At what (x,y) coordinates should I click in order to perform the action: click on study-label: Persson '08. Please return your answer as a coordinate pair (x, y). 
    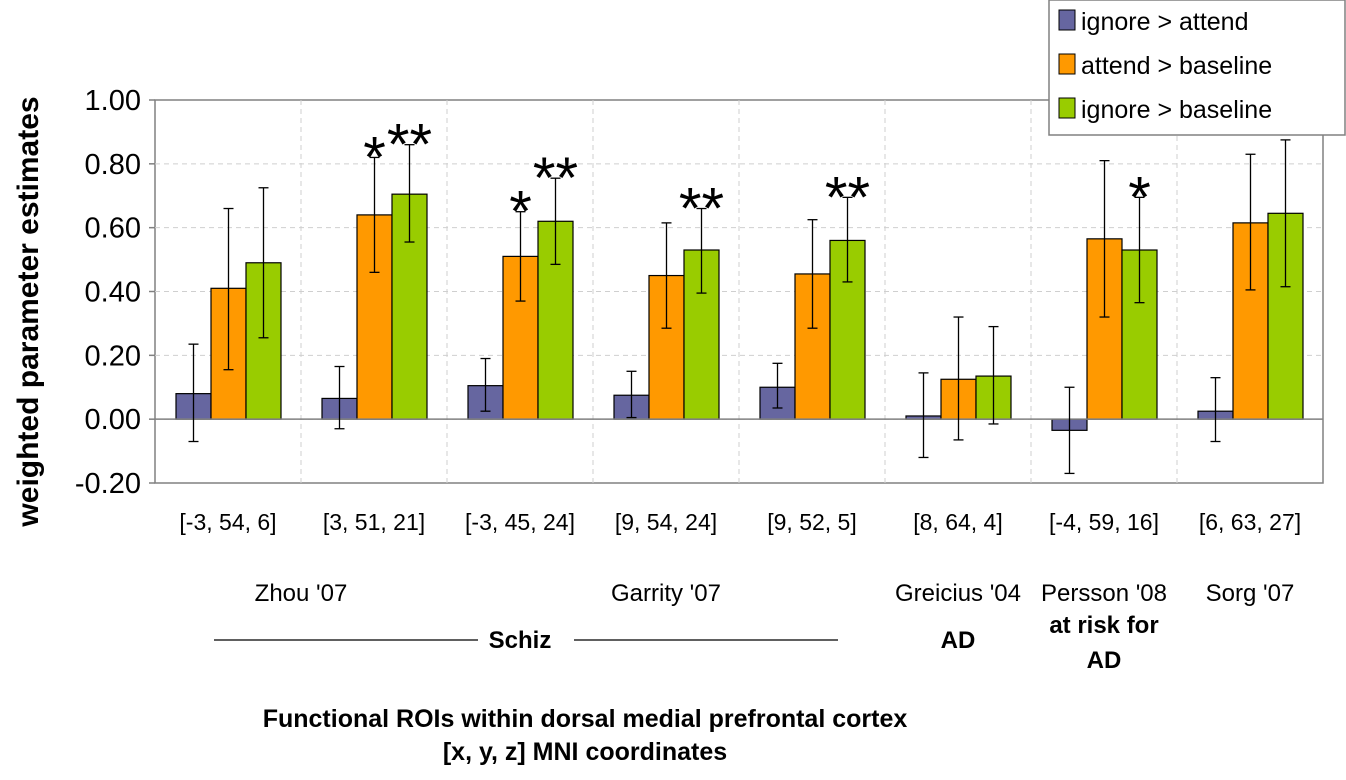
    Looking at the image, I should click on (1104, 593).